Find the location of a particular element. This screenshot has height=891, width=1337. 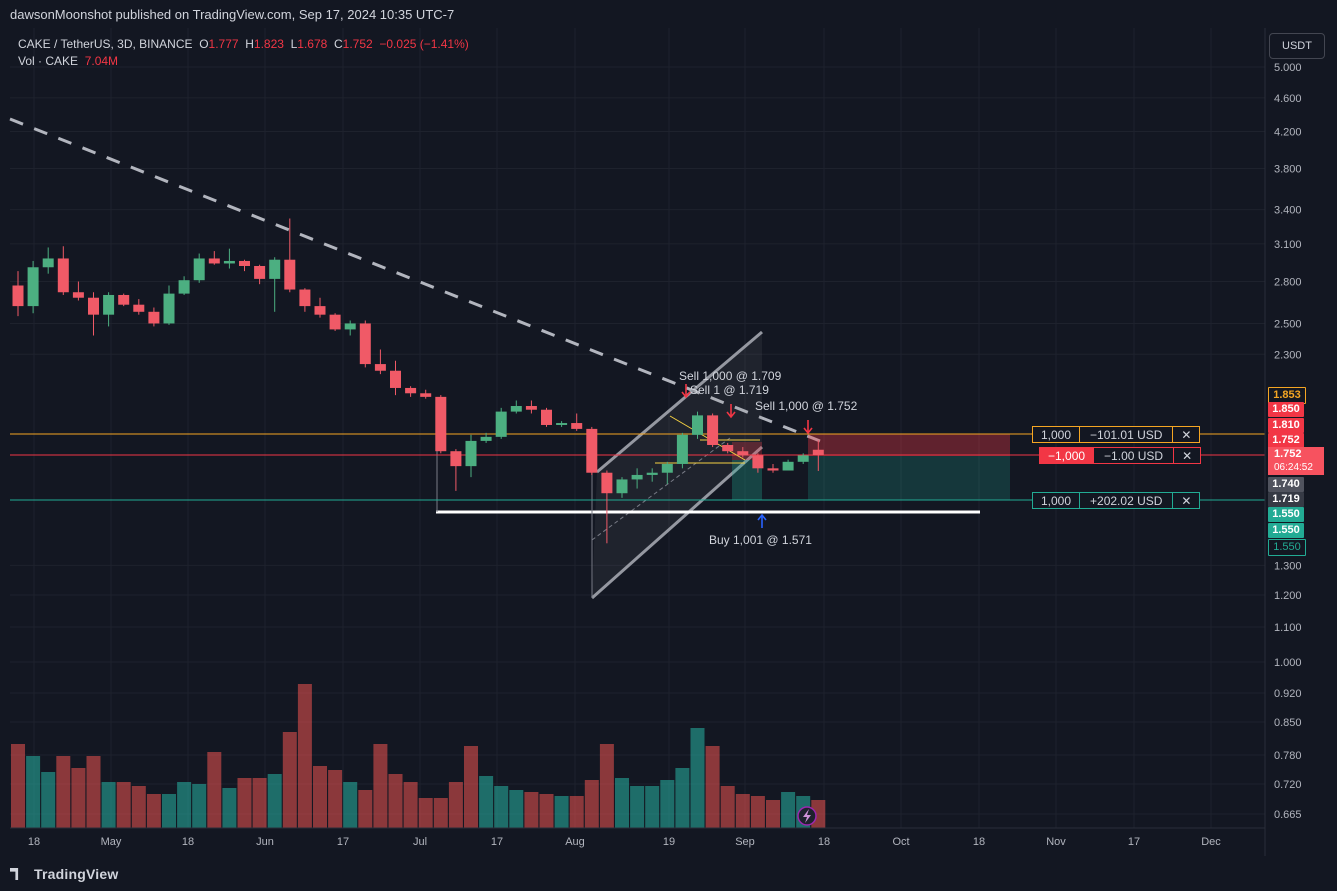

x-tick-label: 17 is located at coordinates (497, 842).